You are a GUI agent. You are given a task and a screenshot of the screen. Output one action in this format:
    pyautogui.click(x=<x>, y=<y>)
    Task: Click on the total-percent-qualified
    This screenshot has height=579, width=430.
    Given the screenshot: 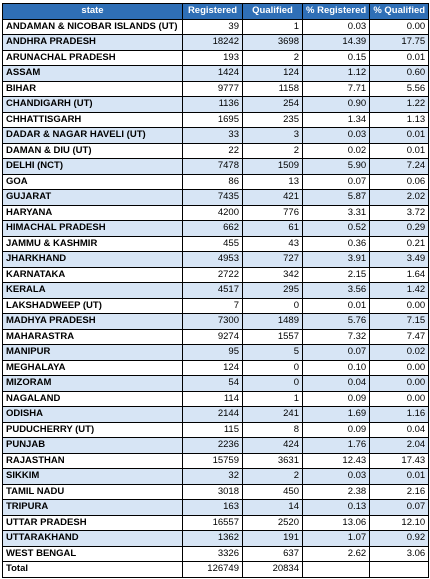 What is the action you would take?
    pyautogui.click(x=399, y=569)
    